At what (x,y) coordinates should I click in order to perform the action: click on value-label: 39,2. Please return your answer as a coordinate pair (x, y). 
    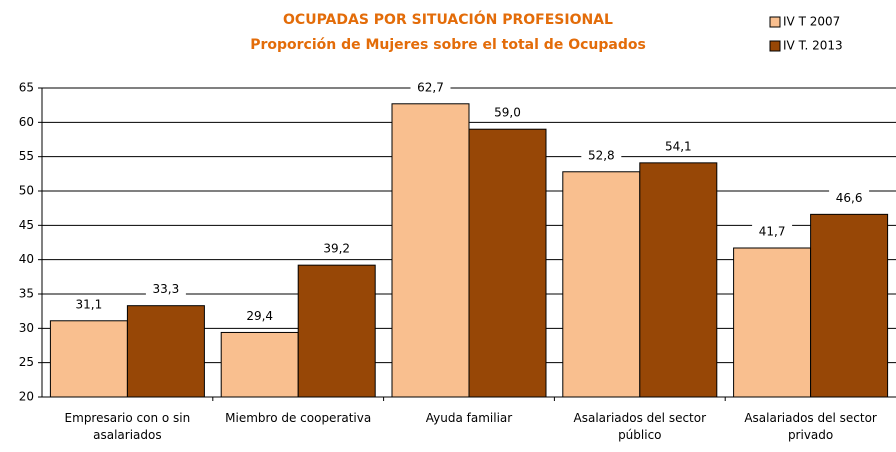
    Looking at the image, I should click on (336, 249).